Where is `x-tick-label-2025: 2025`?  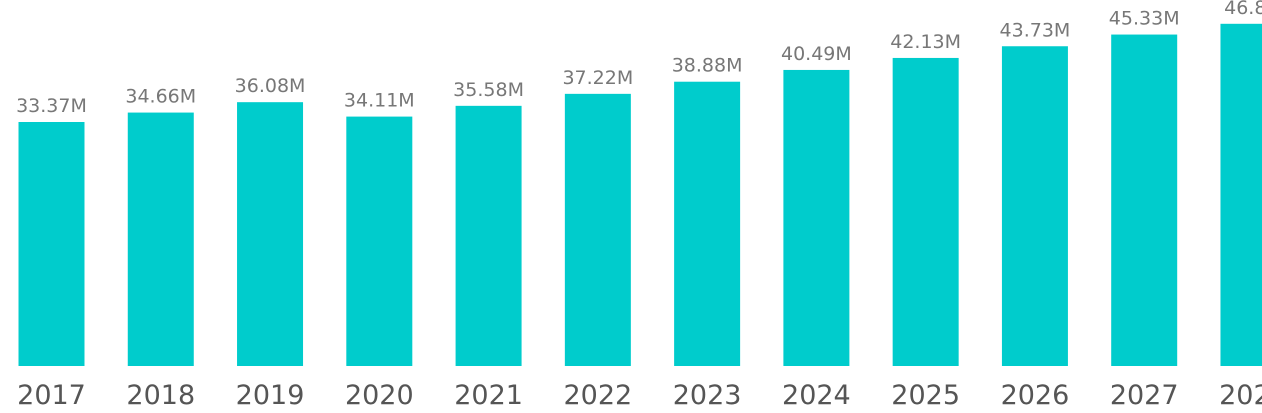
x-tick-label-2025: 2025 is located at coordinates (925, 394).